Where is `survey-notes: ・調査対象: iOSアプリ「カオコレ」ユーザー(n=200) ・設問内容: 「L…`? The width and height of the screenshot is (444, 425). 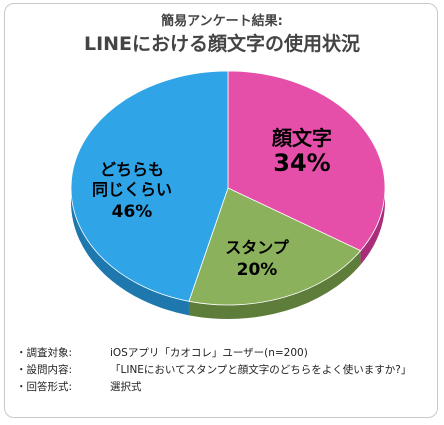
survey-notes: ・調査対象: iOSアプリ「カオコレ」ユーザー(n=200) ・設問内容: 「L… is located at coordinates (213, 370).